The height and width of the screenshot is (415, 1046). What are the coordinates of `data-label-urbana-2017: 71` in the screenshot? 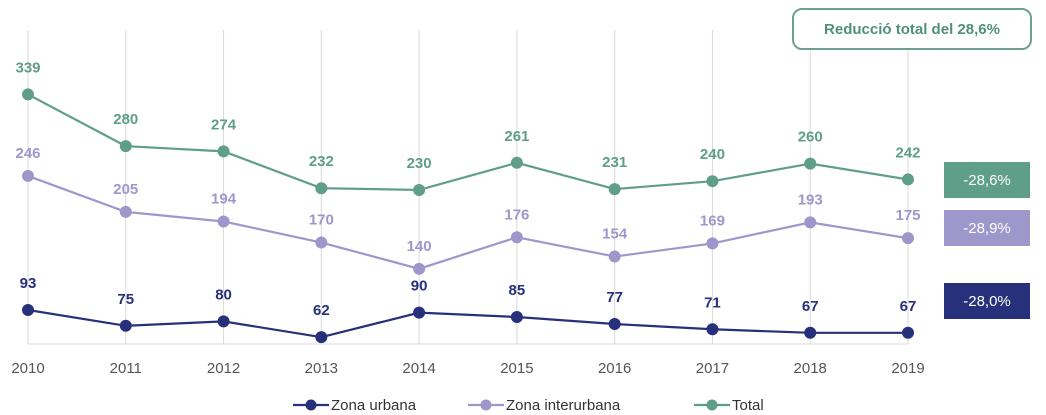 It's located at (712, 302).